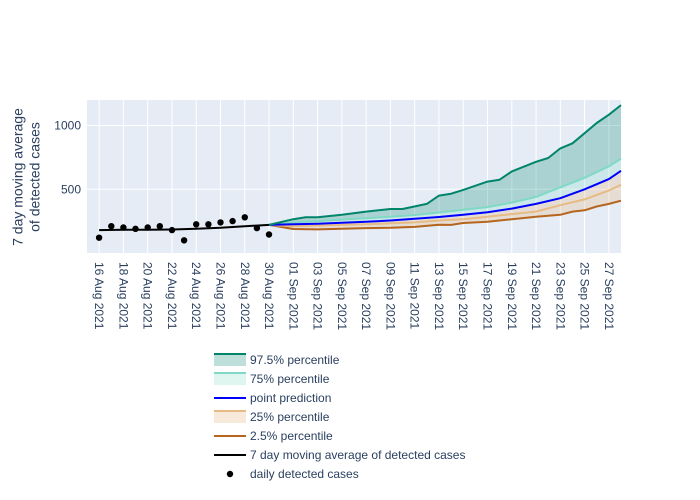 This screenshot has width=700, height=500. What do you see at coordinates (342, 296) in the screenshot?
I see `x-tick-label: 05 Sep 2021` at bounding box center [342, 296].